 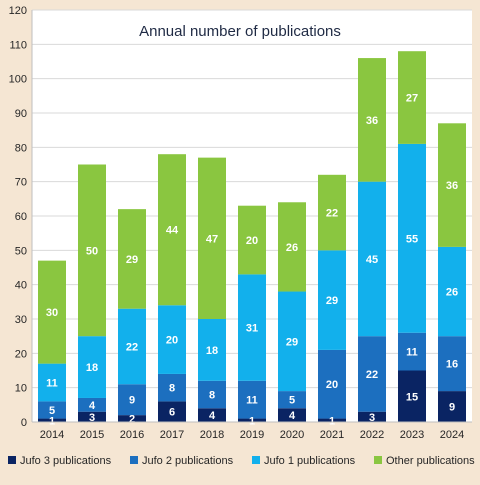 I want to click on legend-item: Other publications, so click(x=424, y=461).